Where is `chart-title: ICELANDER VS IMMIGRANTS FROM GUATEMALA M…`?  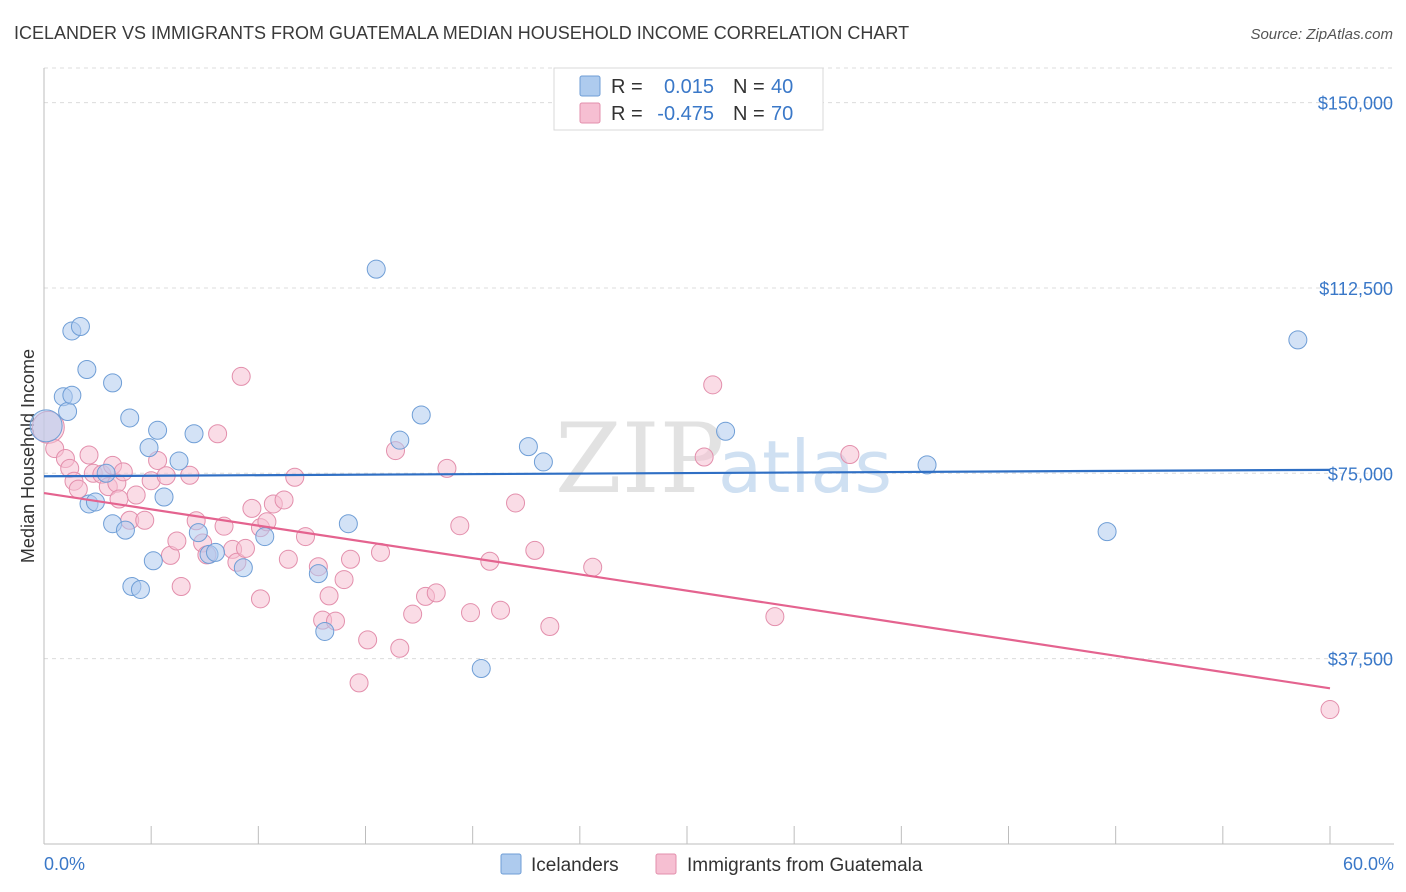 chart-title: ICELANDER VS IMMIGRANTS FROM GUATEMALA M… is located at coordinates (461, 33).